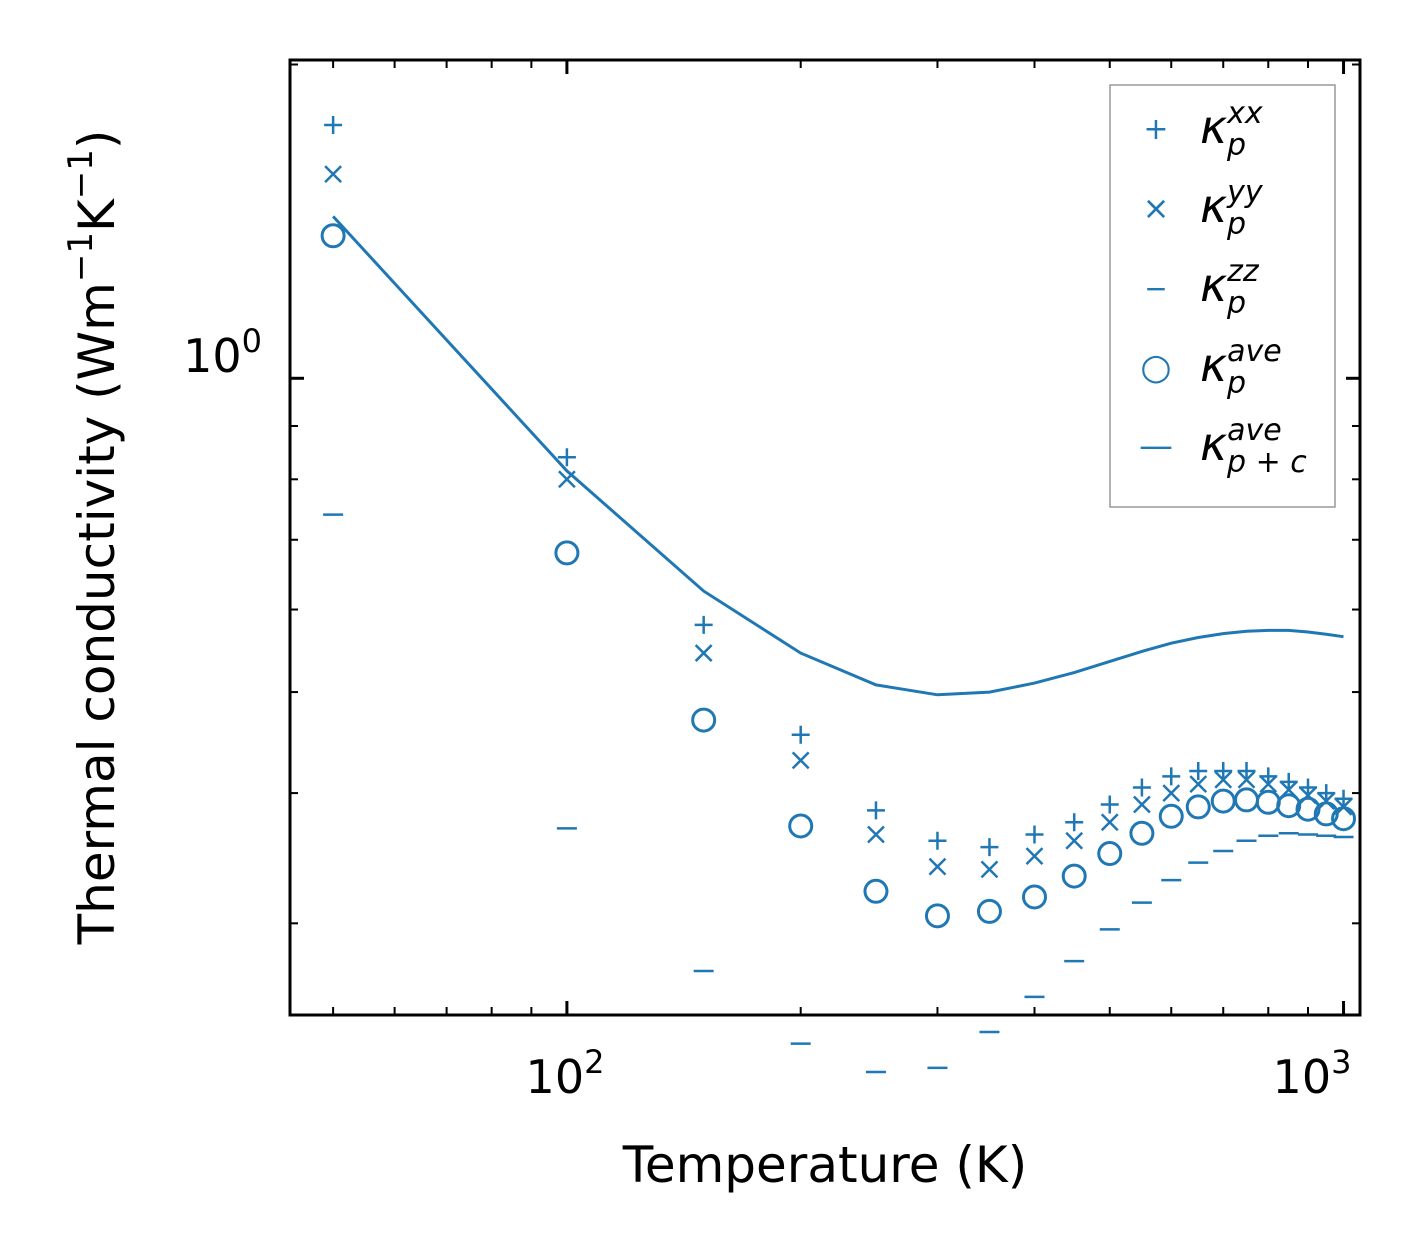  I want to click on y-axis-label: Thermal conductivity (Wm−1K−1), so click(93, 538).